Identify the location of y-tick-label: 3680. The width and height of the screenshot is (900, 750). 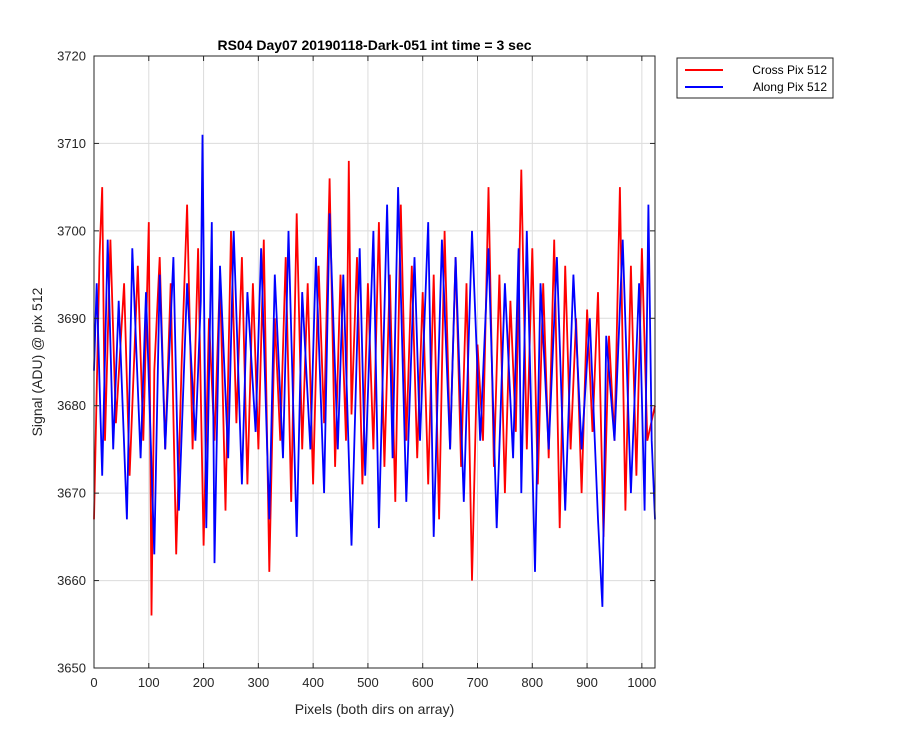
(71, 405).